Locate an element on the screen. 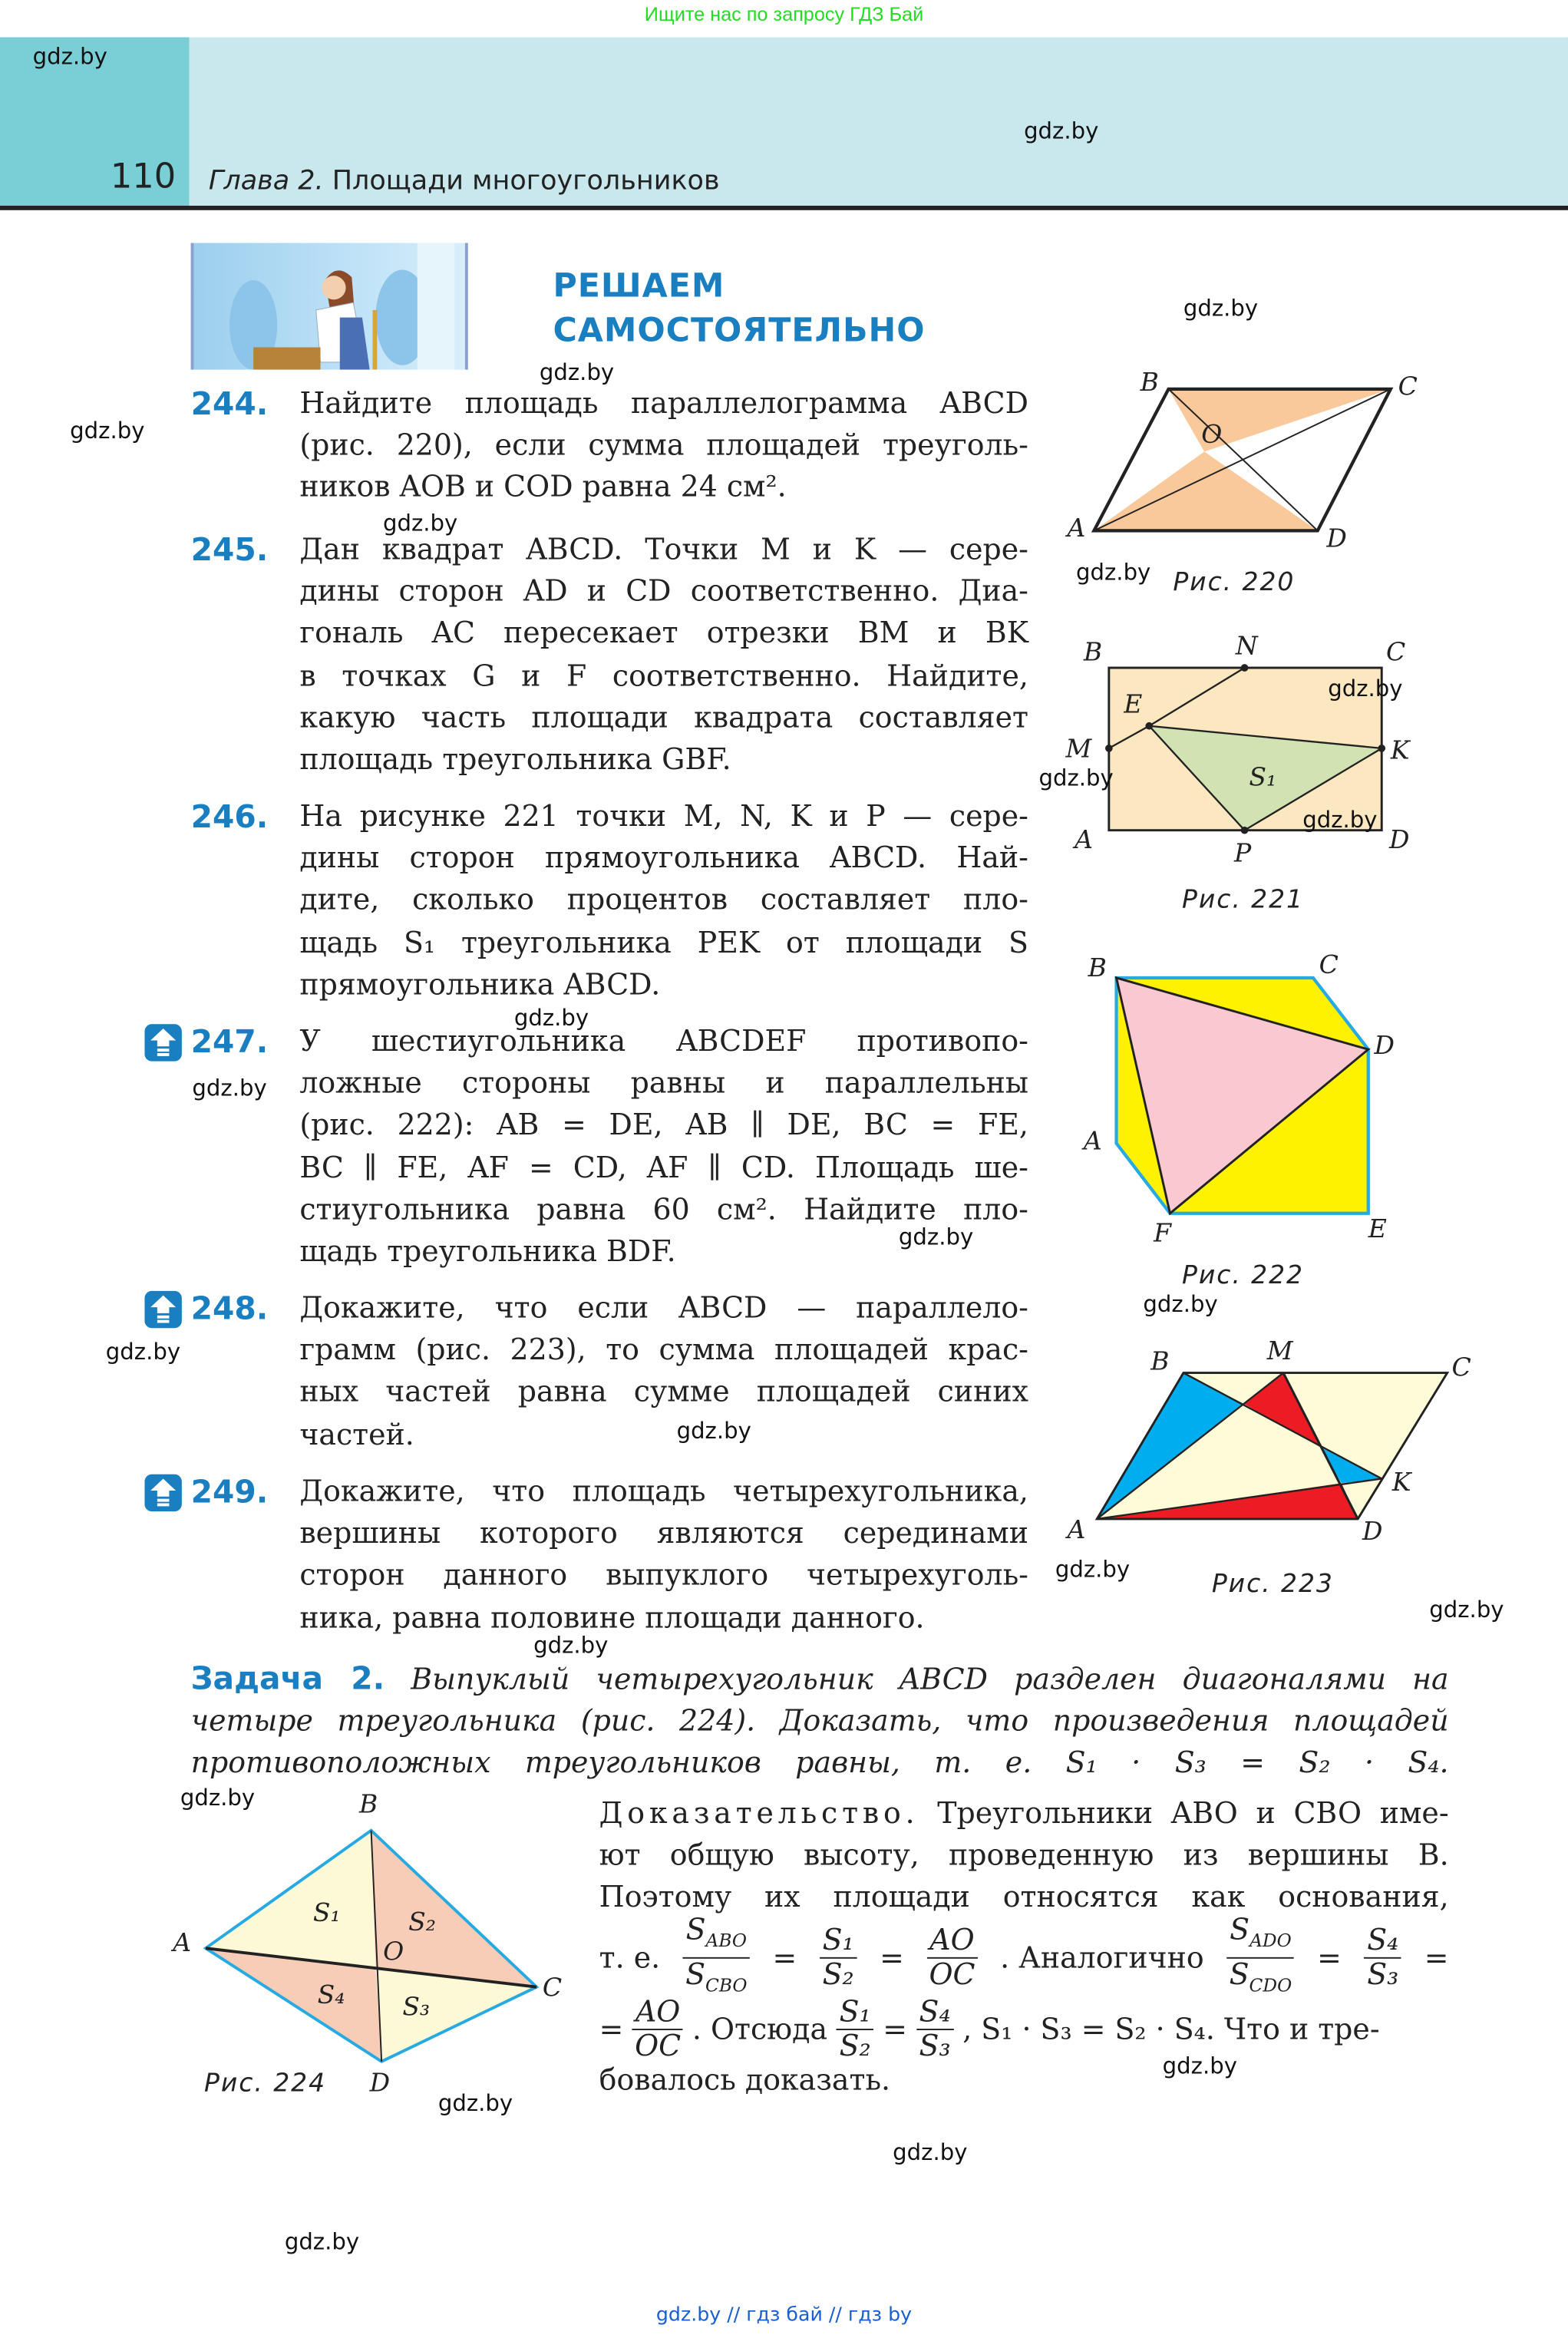  section-title-line1: РЕШАЕМ is located at coordinates (639, 287).